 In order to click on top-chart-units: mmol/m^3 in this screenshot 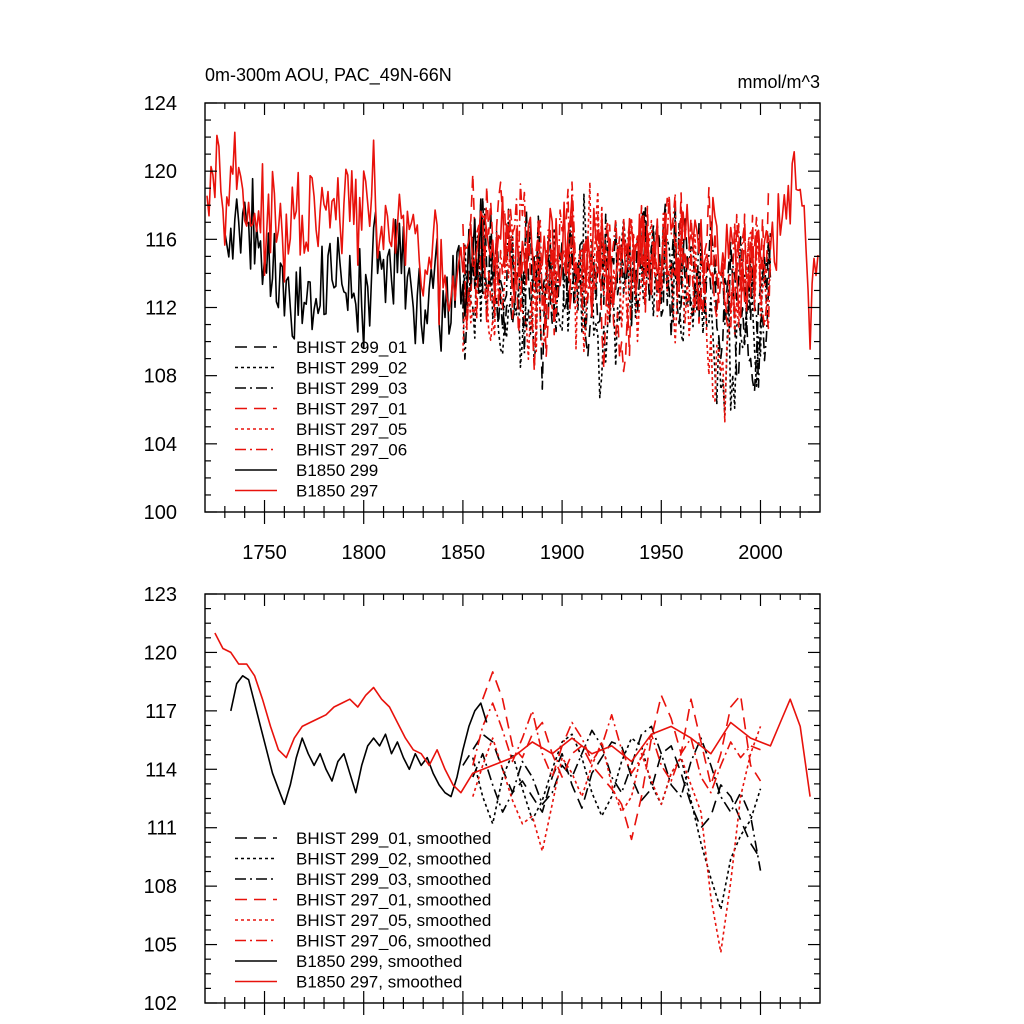, I will do `click(779, 82)`.